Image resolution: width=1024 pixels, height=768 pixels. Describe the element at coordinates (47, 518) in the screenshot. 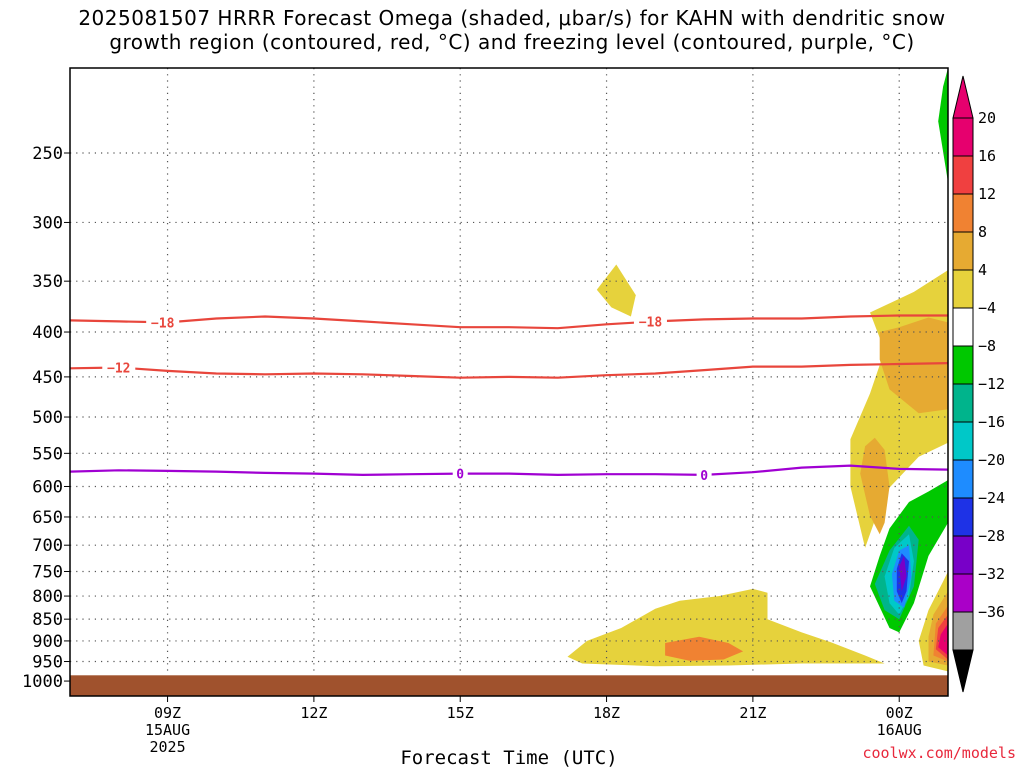

I see `y-tick-label-650: 650` at that location.